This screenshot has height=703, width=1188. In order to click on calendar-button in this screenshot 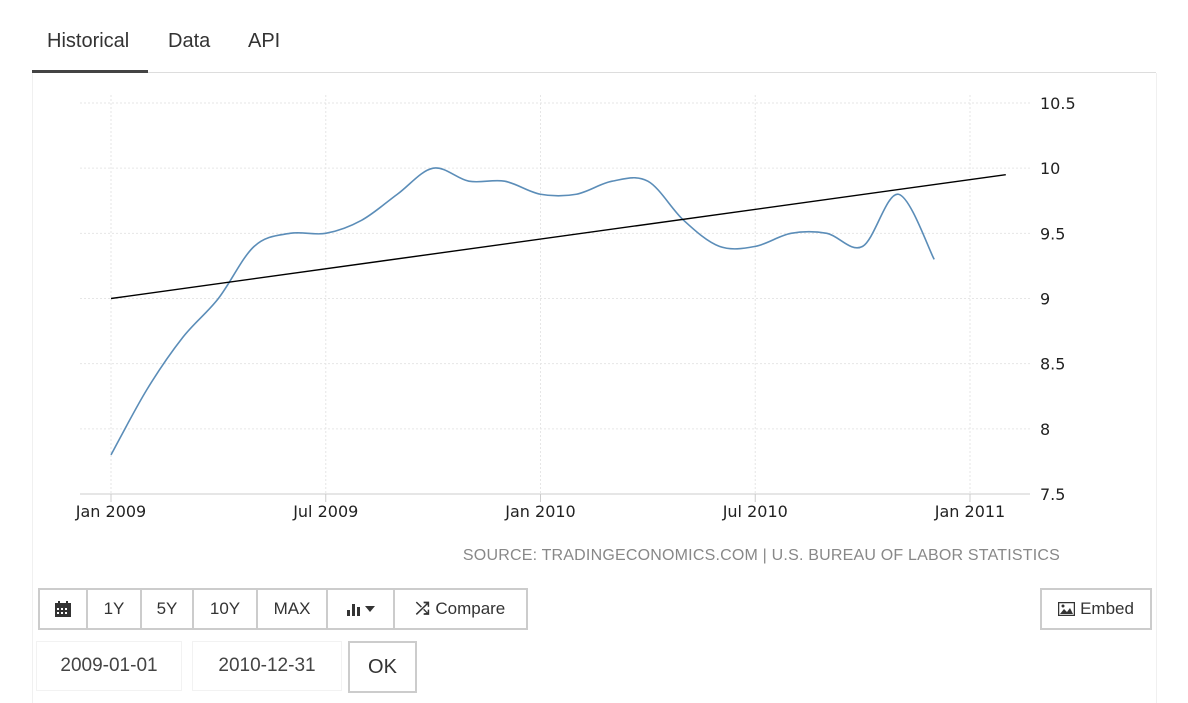, I will do `click(63, 609)`.